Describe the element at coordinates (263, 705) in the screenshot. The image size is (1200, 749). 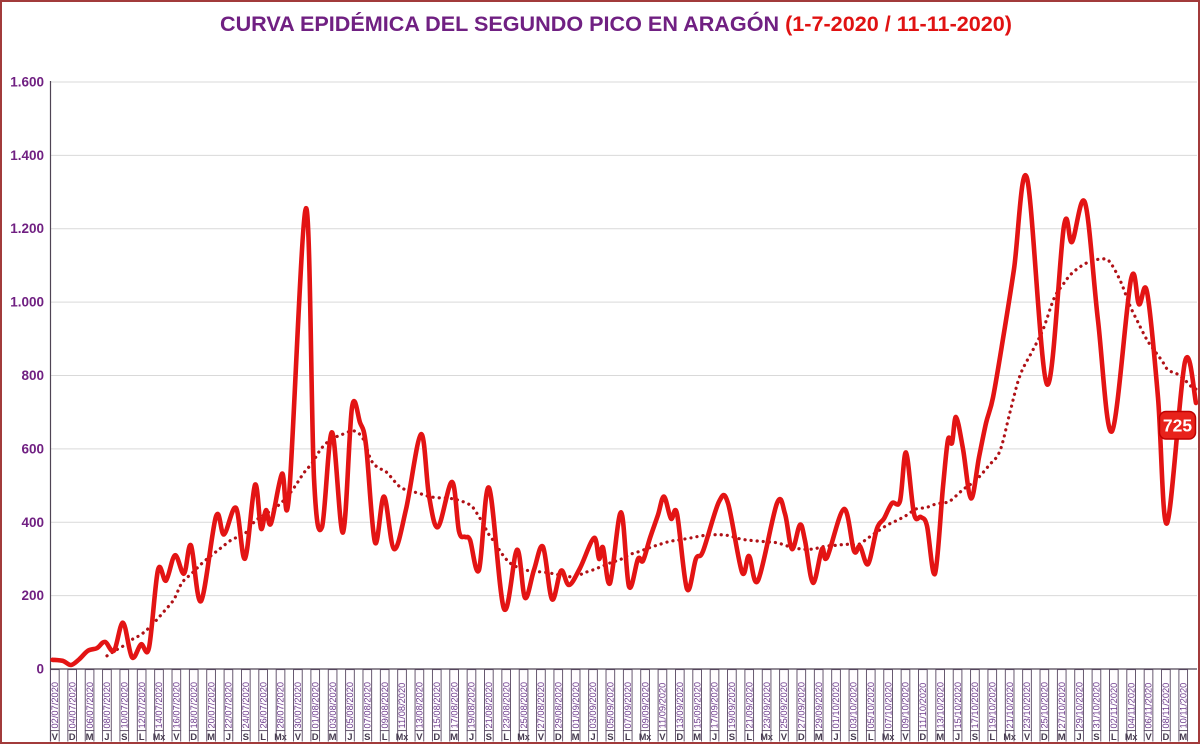
I see `svg-text: 26/07/2020` at that location.